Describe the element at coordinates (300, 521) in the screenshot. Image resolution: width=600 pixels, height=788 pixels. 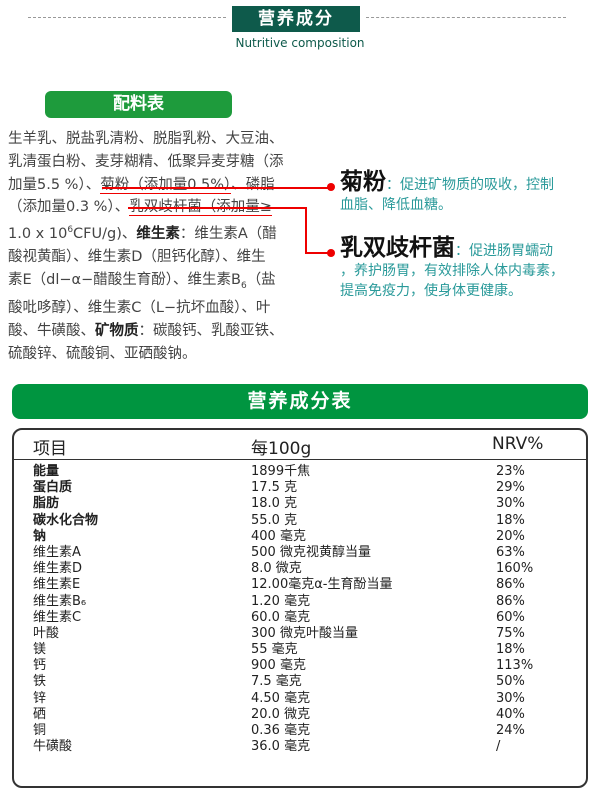
I see `table-row: 碳水化合物 55.0 克 18%` at that location.